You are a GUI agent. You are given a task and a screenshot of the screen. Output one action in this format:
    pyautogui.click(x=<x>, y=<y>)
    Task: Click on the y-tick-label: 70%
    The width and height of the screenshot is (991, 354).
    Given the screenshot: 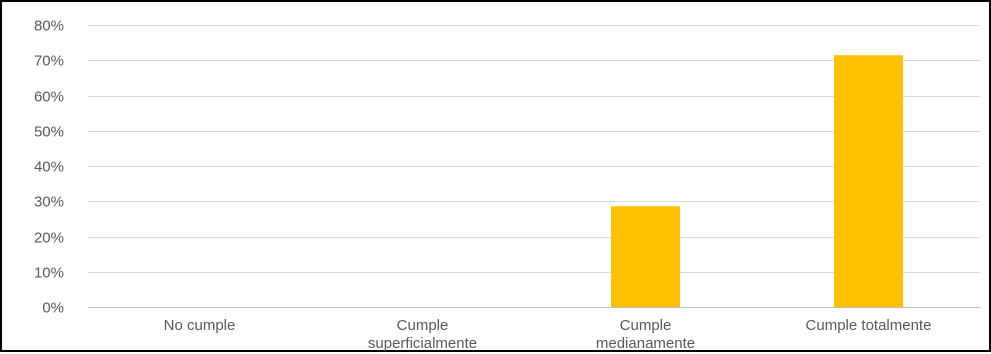 What is the action you would take?
    pyautogui.click(x=49, y=61)
    